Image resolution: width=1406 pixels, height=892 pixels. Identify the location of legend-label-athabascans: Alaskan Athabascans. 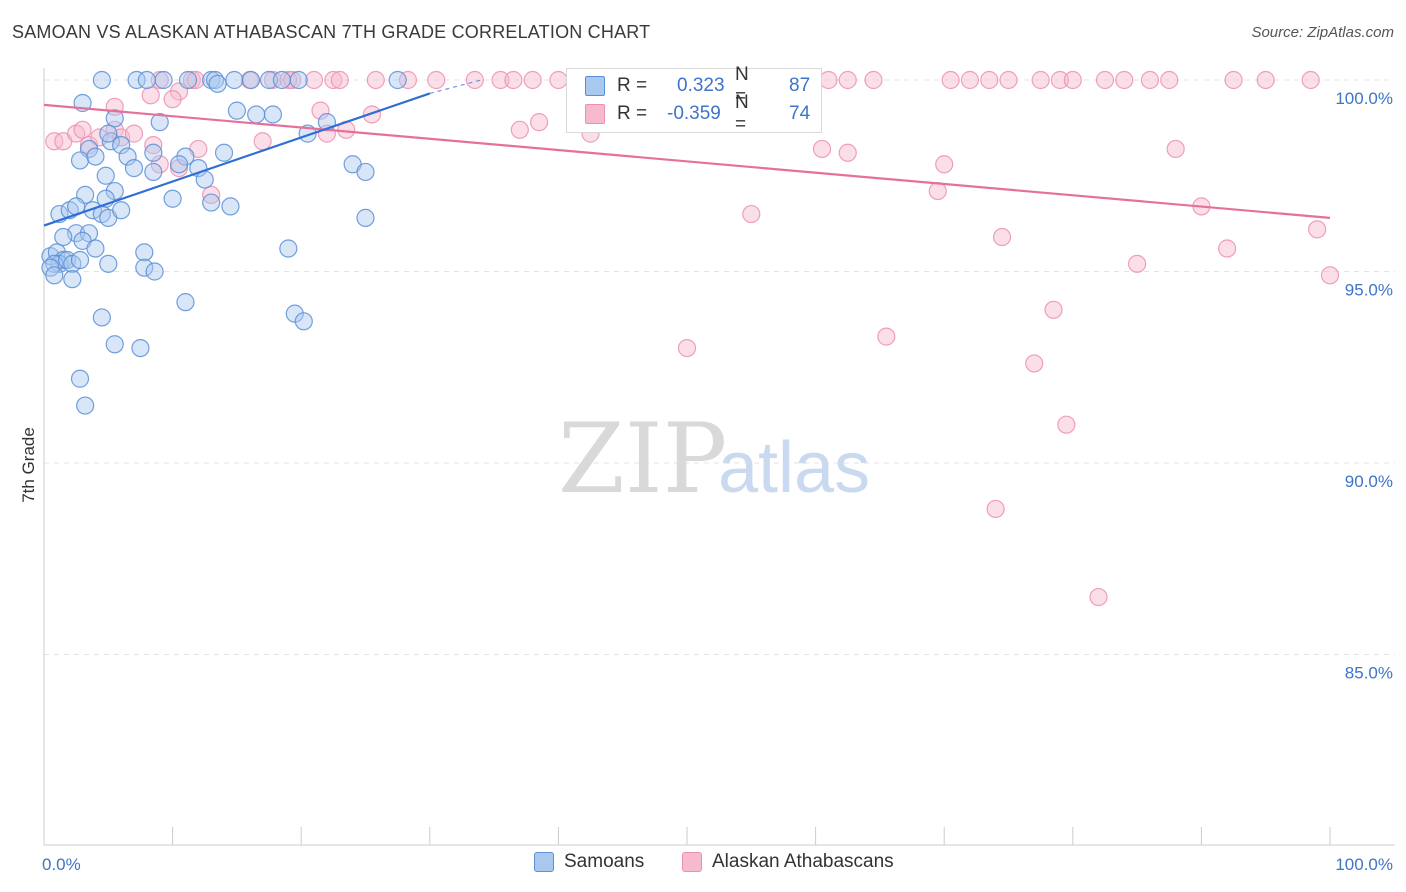
(803, 861).